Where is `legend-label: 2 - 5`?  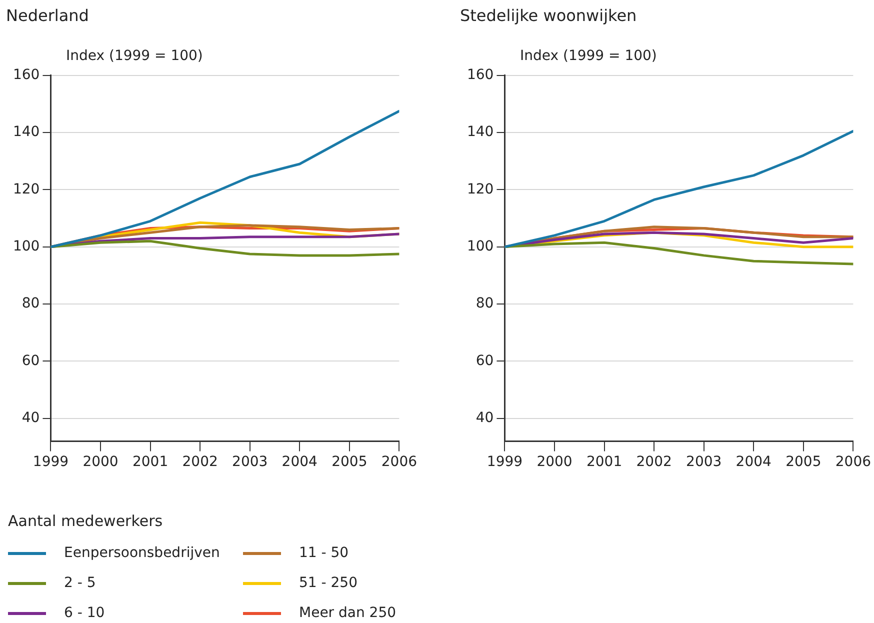 legend-label: 2 - 5 is located at coordinates (80, 583).